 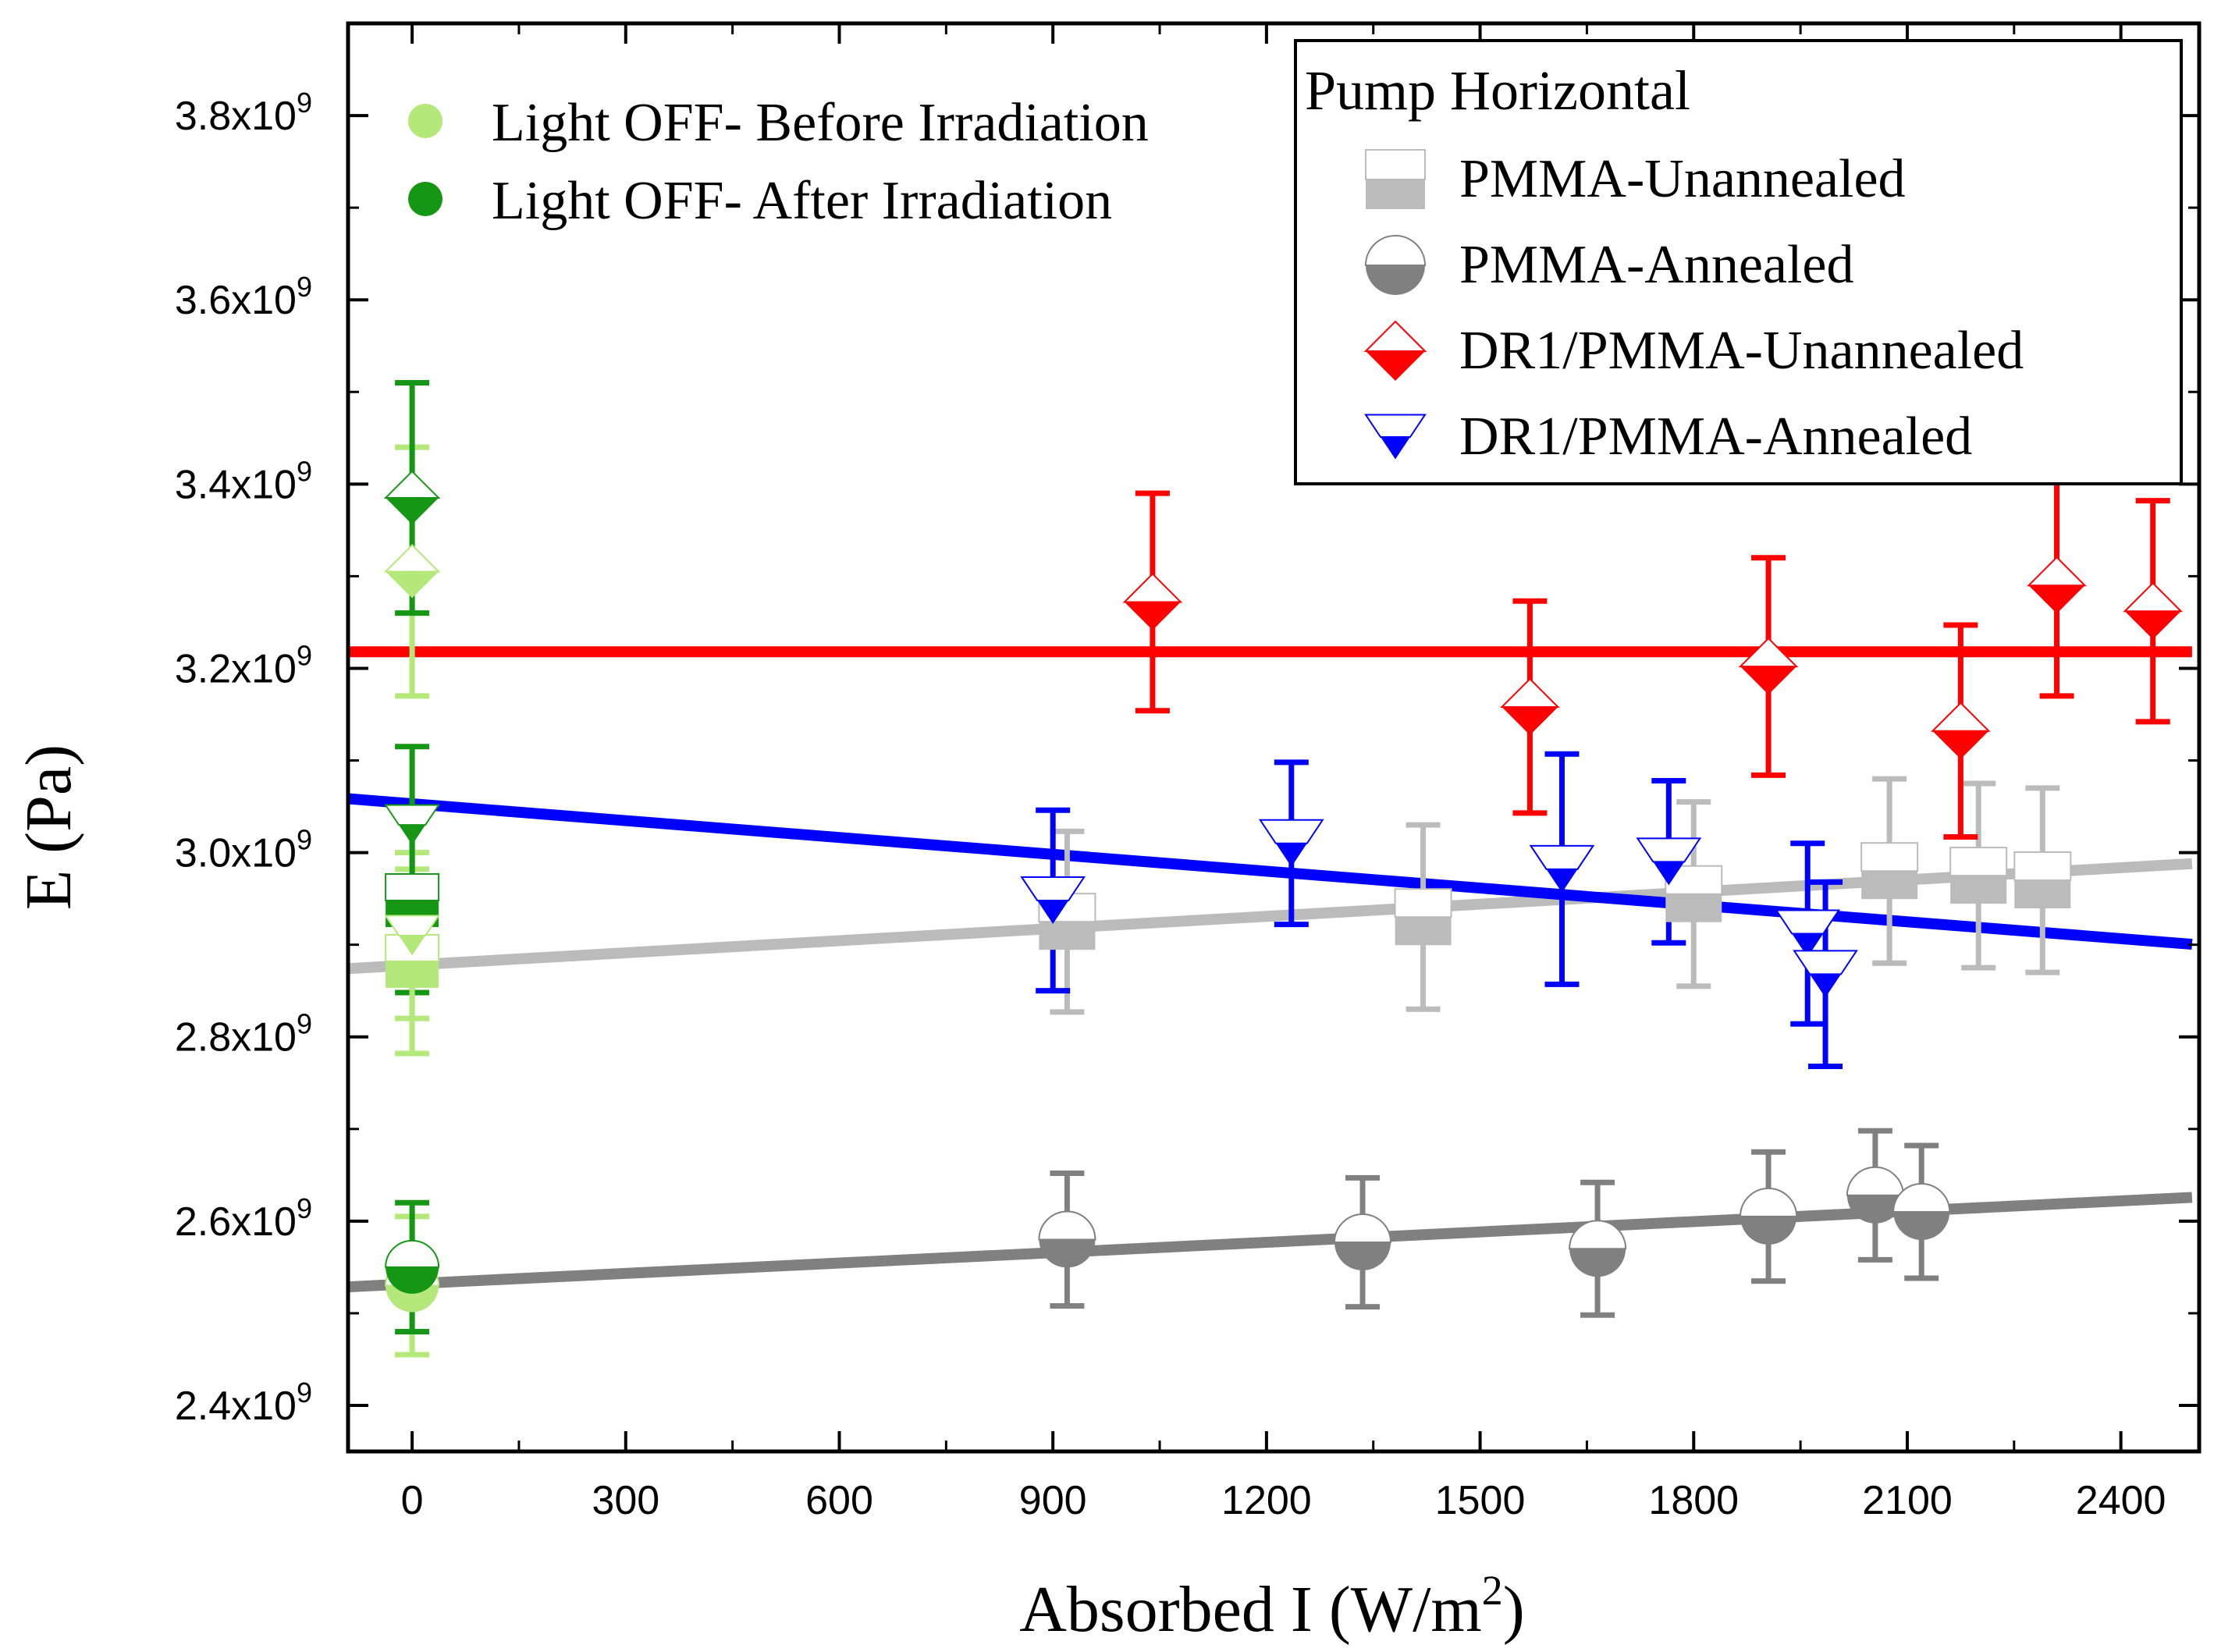 What do you see at coordinates (1395, 265) in the screenshot?
I see `legend-marker-circle` at bounding box center [1395, 265].